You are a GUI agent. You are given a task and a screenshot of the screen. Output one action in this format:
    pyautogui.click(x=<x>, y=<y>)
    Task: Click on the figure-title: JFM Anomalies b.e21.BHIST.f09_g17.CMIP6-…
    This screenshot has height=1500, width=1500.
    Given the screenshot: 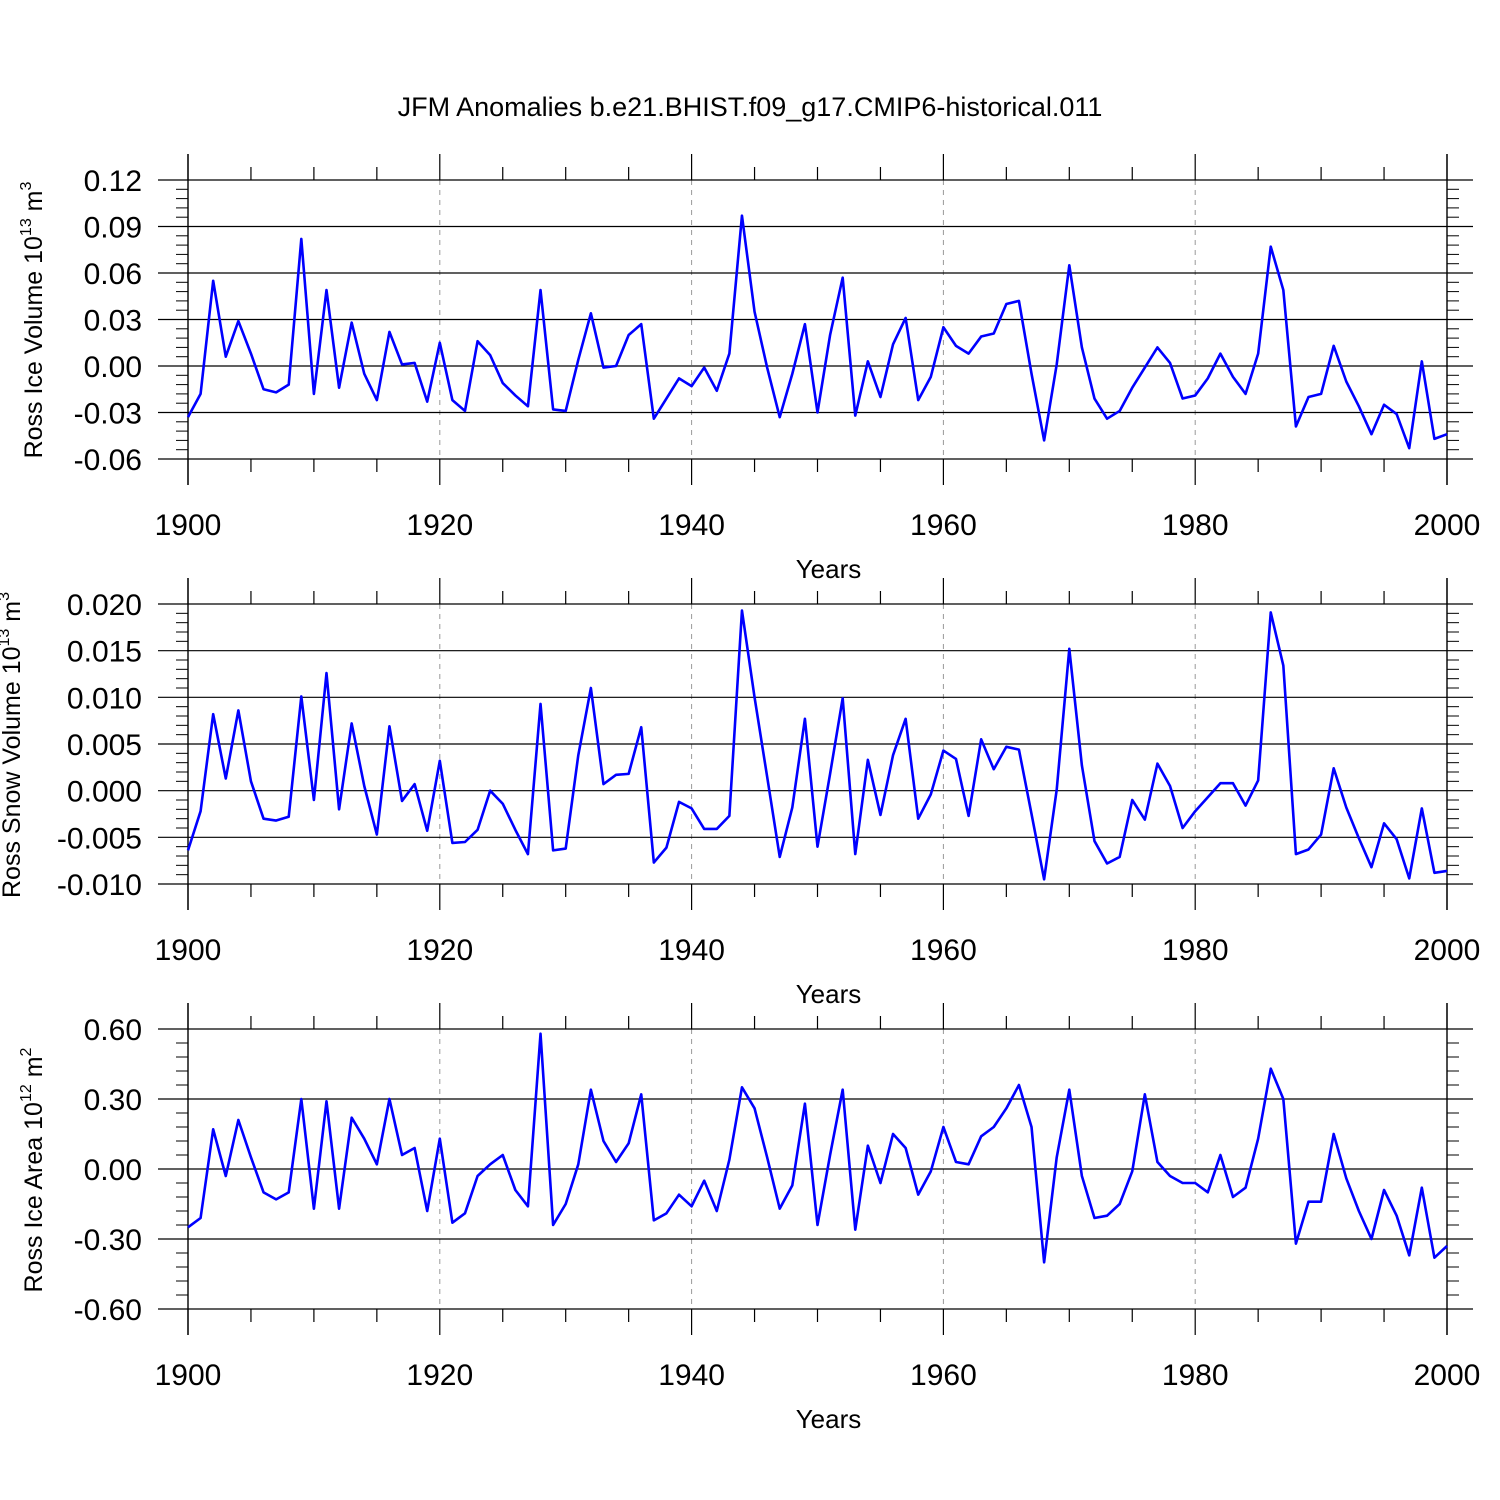 What is the action you would take?
    pyautogui.click(x=750, y=107)
    